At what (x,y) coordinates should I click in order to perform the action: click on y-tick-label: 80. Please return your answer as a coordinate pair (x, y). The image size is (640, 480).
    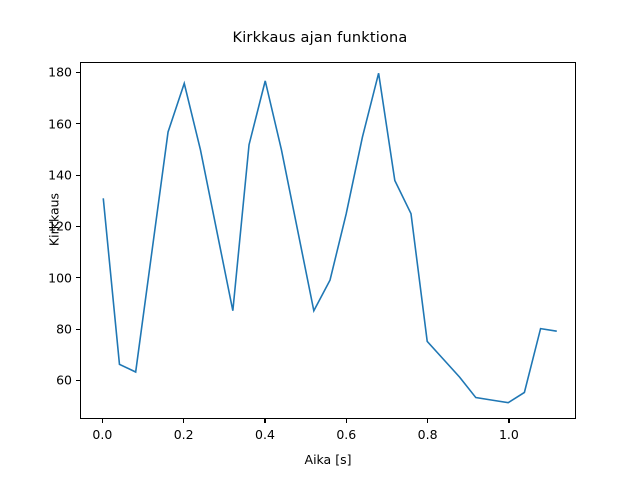
    Looking at the image, I should click on (64, 329).